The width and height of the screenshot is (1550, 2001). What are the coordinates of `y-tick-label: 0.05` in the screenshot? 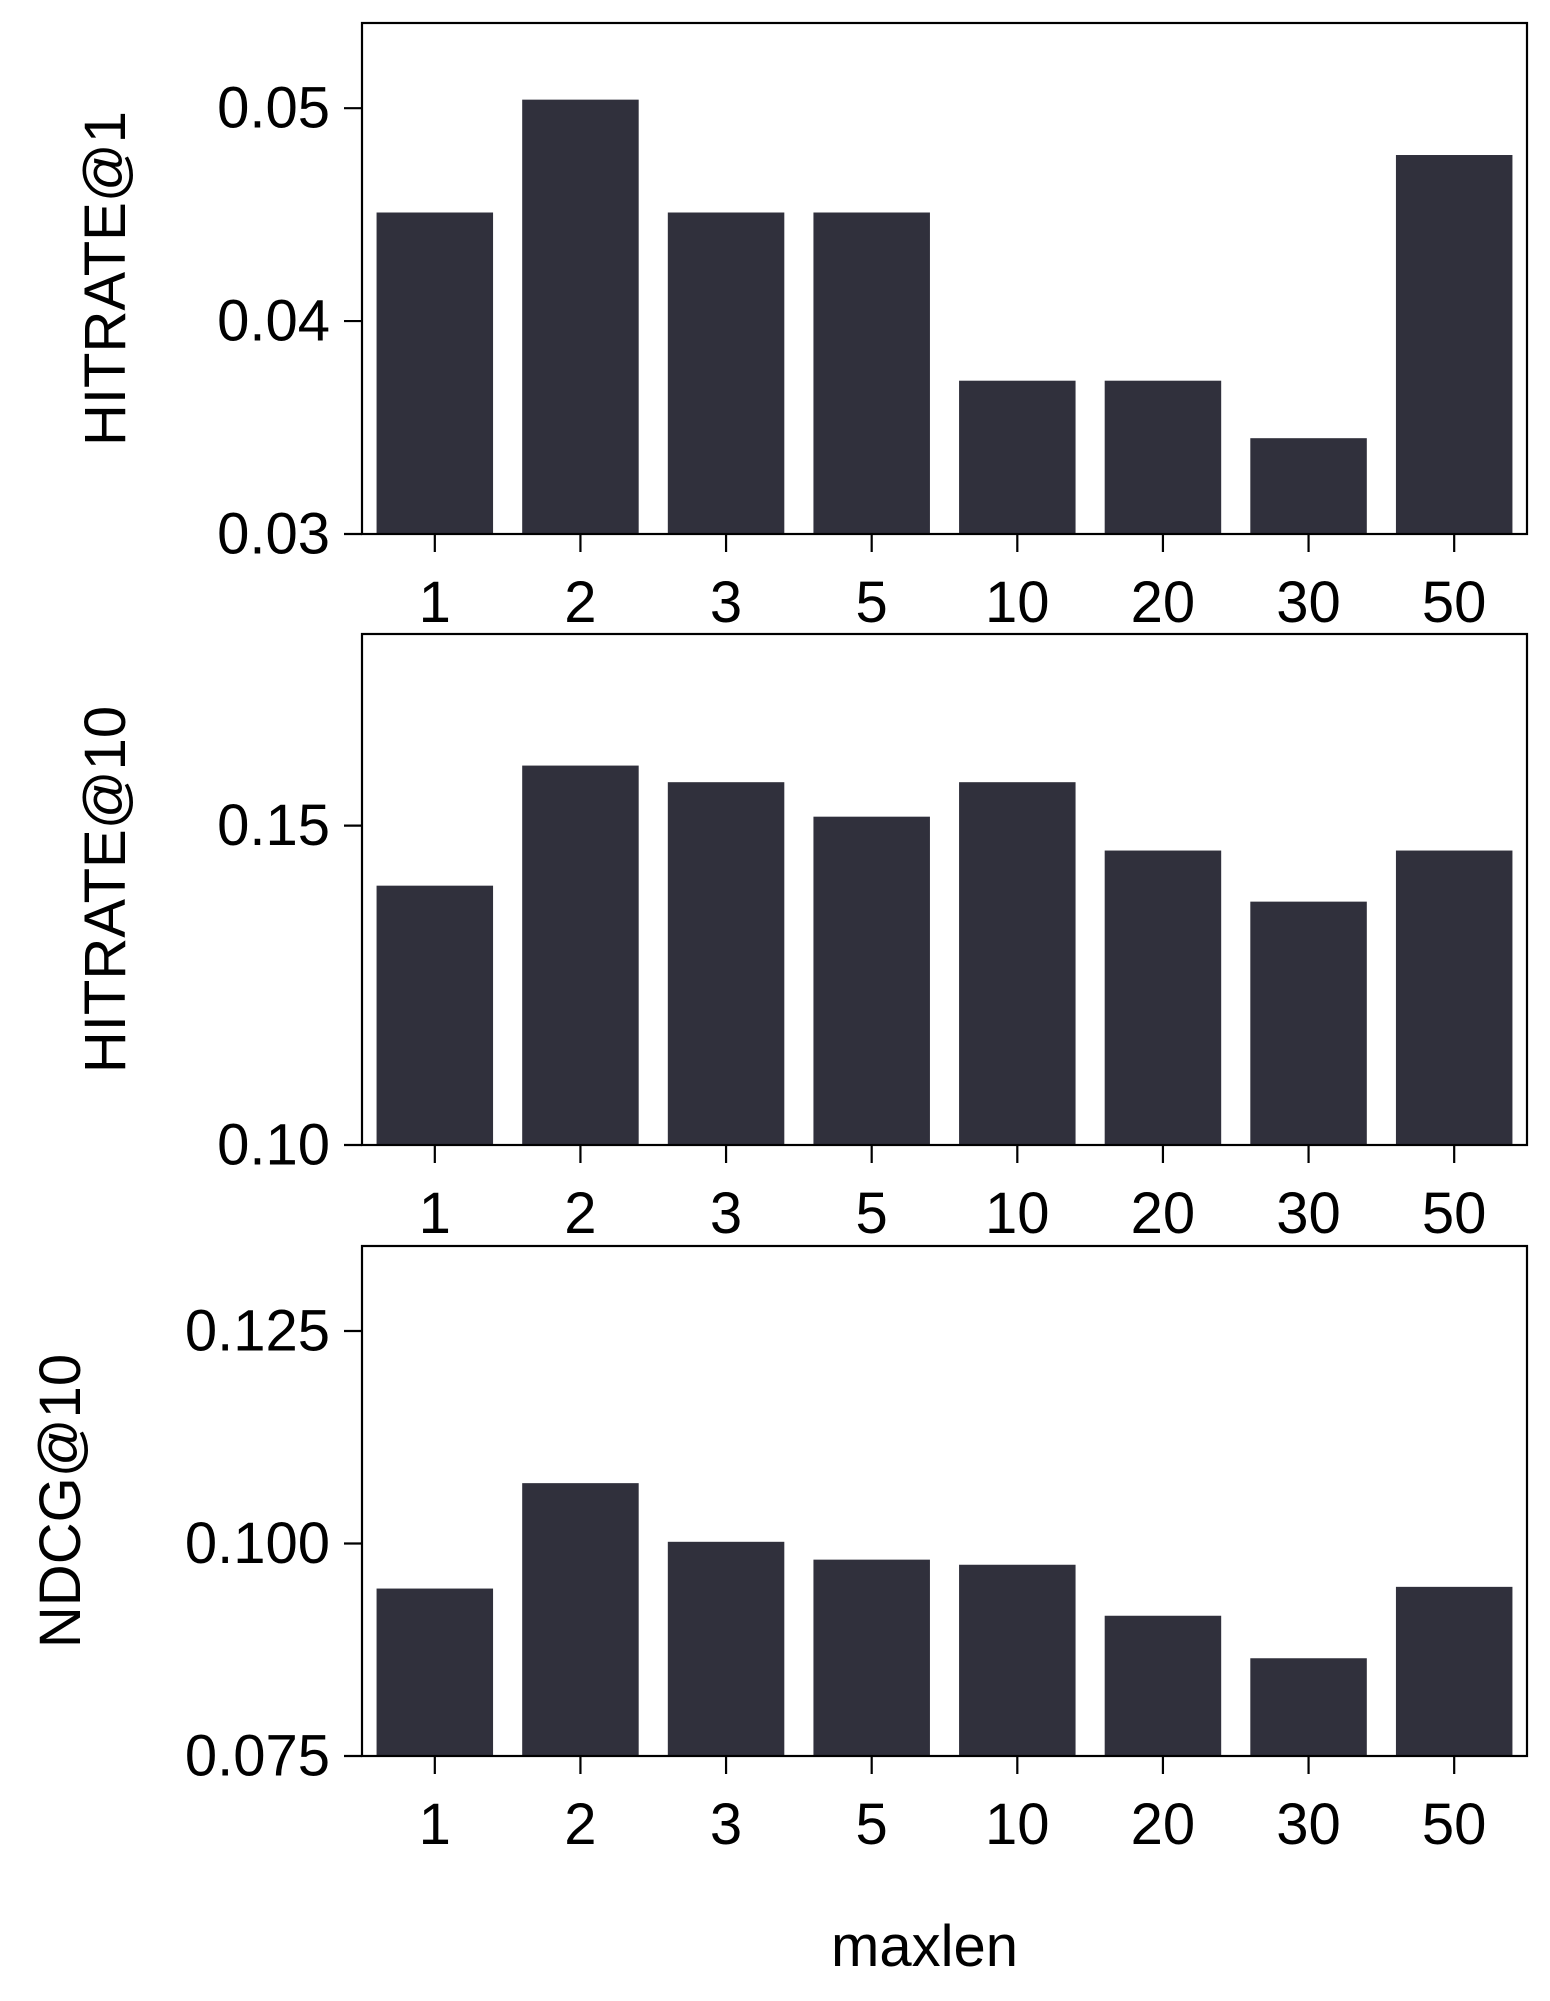 It's located at (273, 108).